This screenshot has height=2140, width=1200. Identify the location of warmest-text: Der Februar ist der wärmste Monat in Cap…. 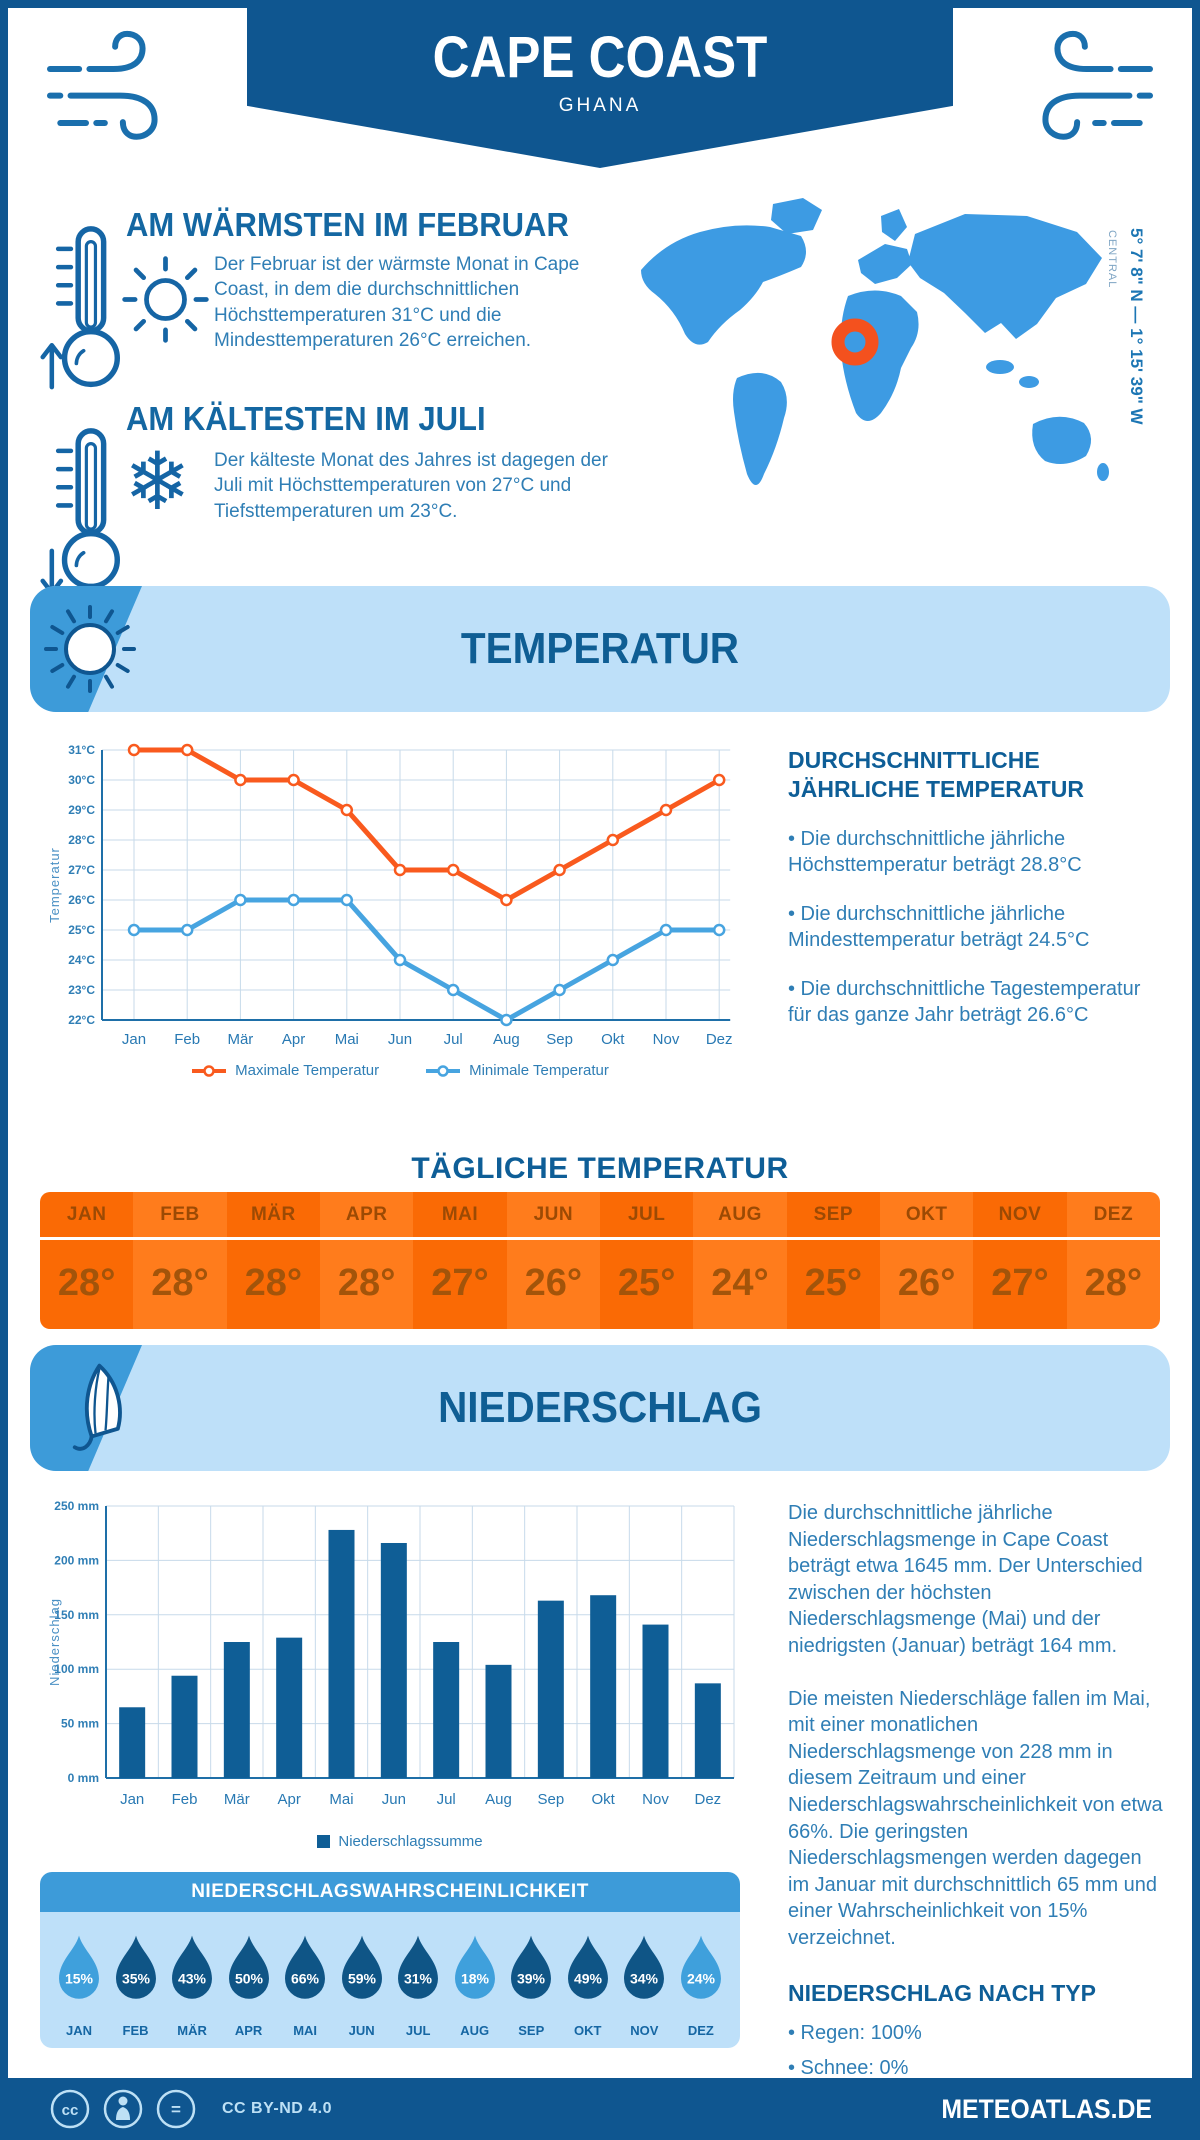
(397, 303).